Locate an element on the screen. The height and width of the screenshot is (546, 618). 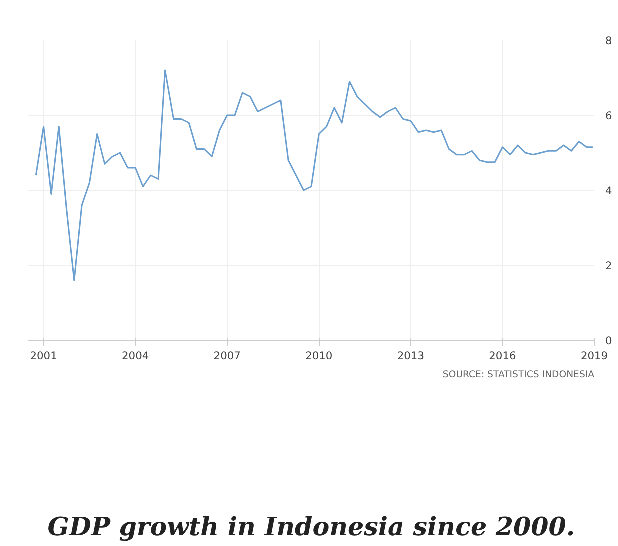
y-tick-label: 0 is located at coordinates (609, 341).